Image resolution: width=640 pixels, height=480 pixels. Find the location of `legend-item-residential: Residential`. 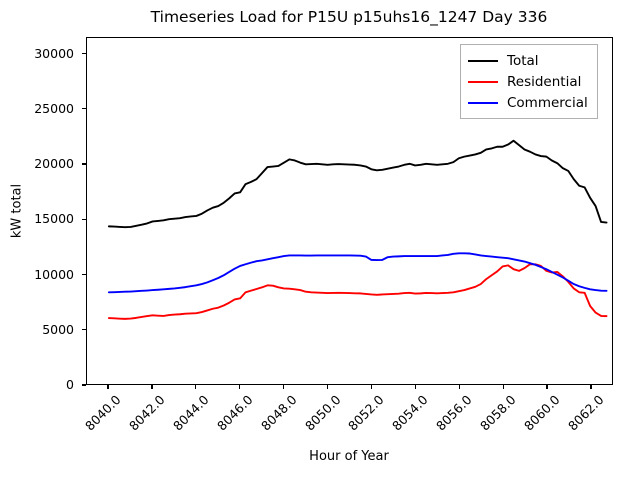

legend-item-residential: Residential is located at coordinates (528, 81).